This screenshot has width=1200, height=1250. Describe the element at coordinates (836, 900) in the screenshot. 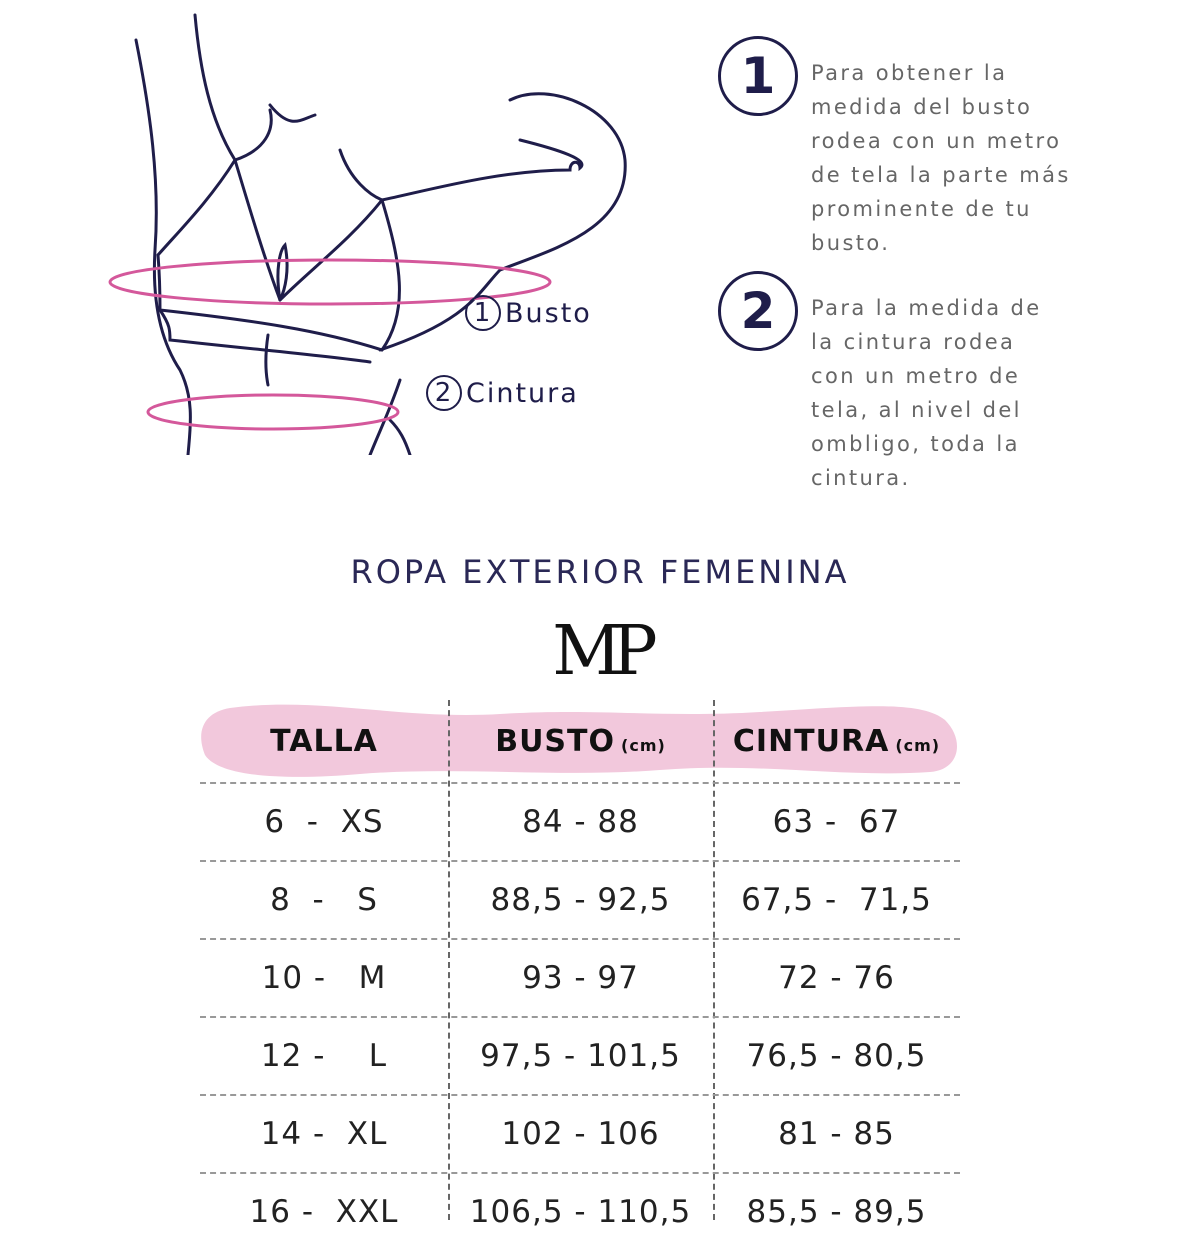

I see `waist-cell: 67,5 - 71,5` at that location.